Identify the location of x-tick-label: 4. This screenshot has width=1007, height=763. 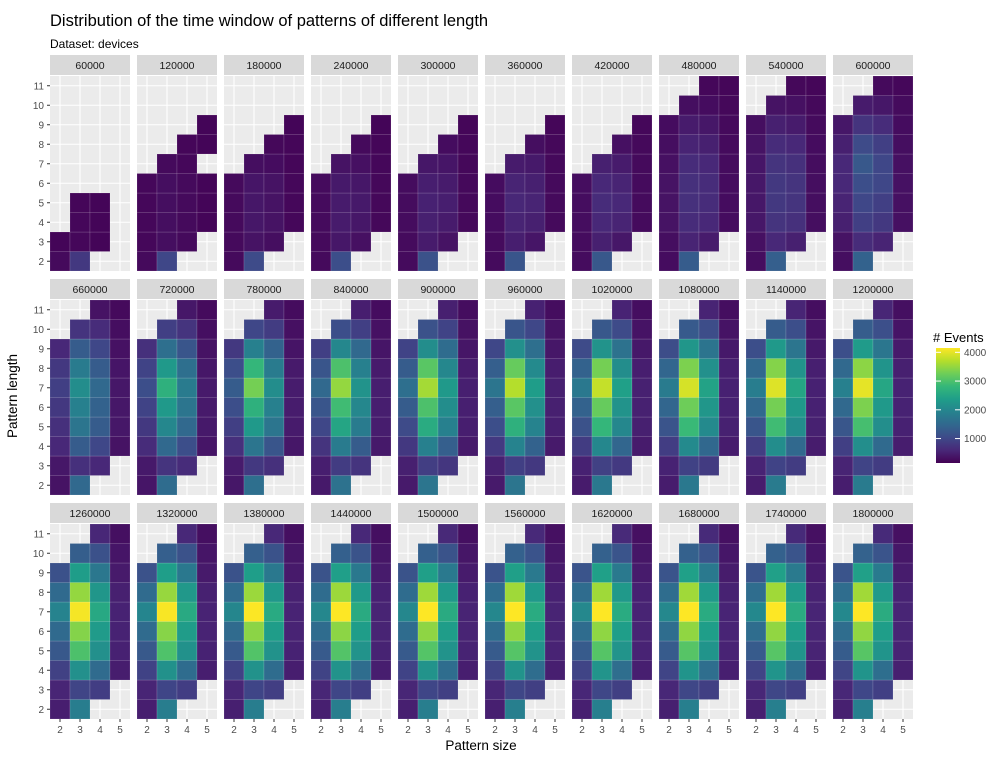
(274, 730).